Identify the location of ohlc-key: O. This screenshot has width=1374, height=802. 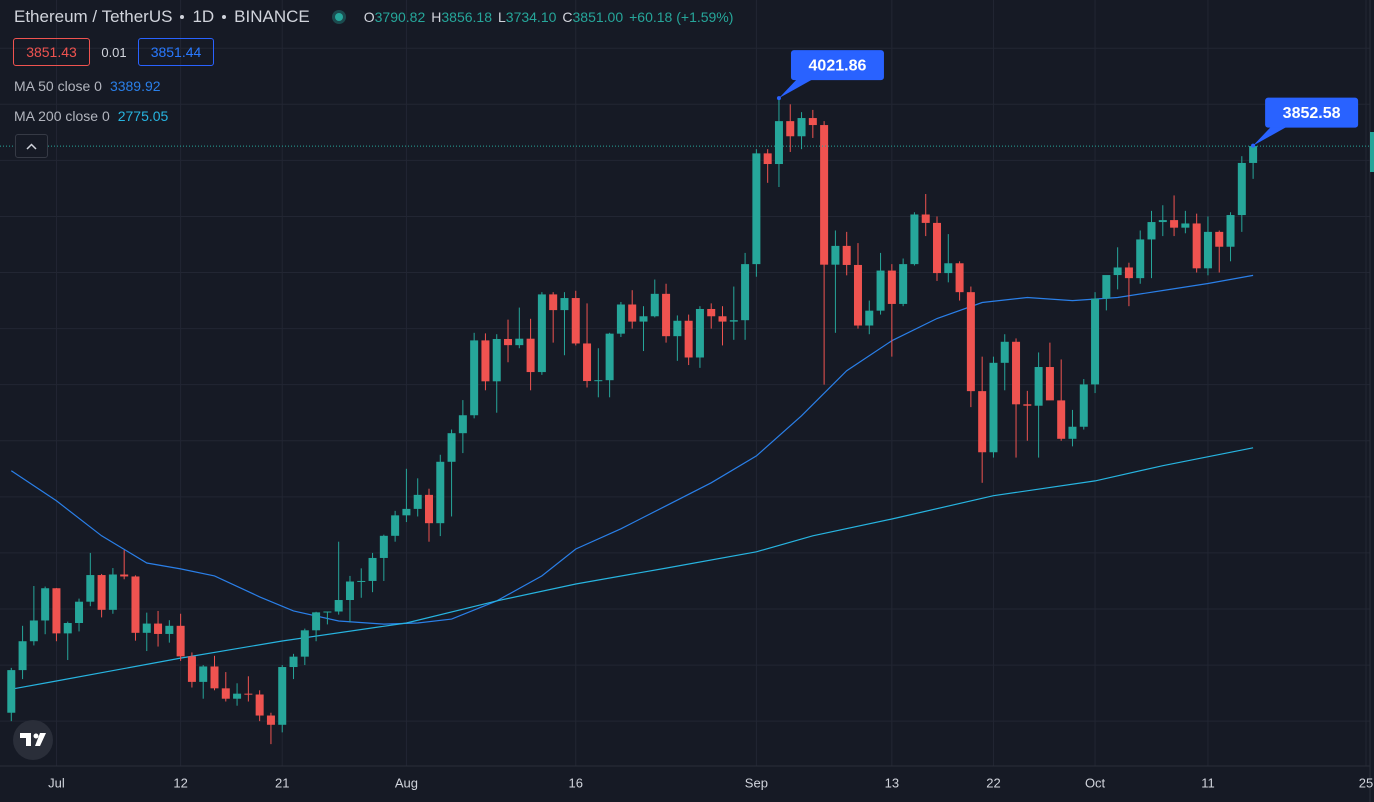
(369, 17).